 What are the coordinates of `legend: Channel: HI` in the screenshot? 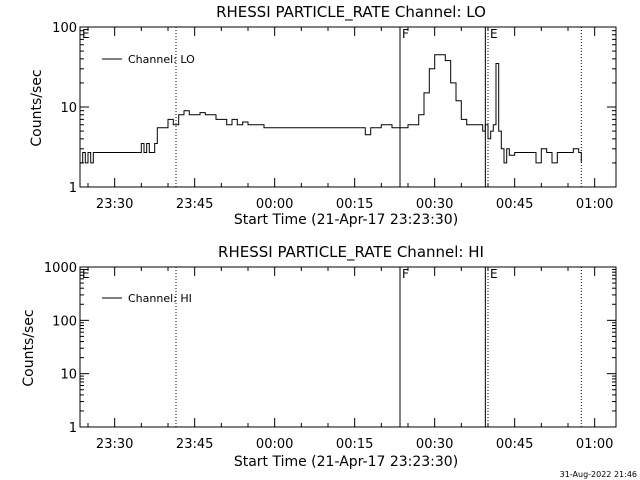 It's located at (147, 298).